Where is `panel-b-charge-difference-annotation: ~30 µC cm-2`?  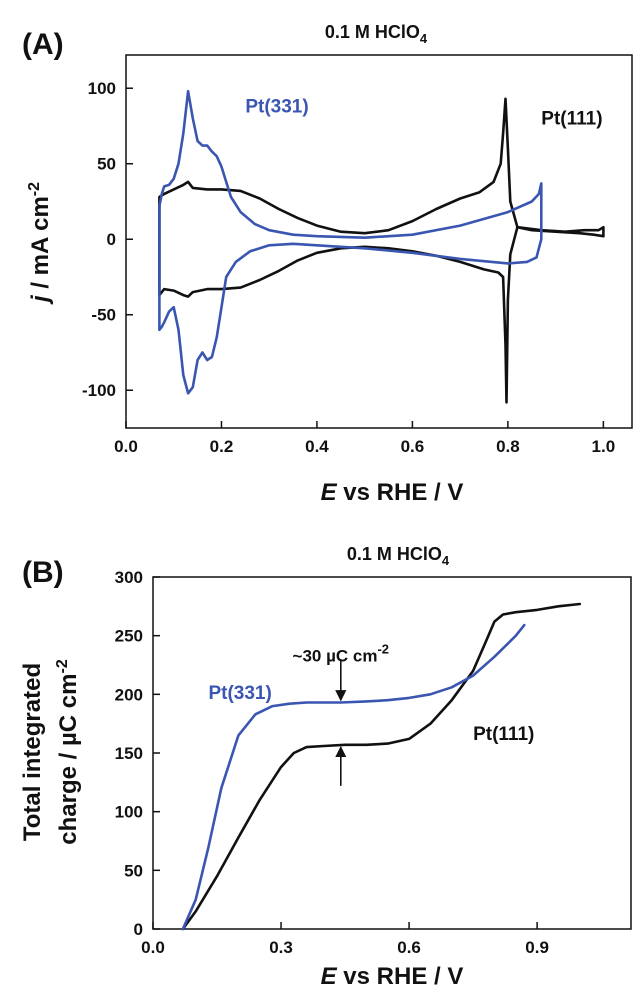 panel-b-charge-difference-annotation: ~30 µC cm-2 is located at coordinates (341, 653).